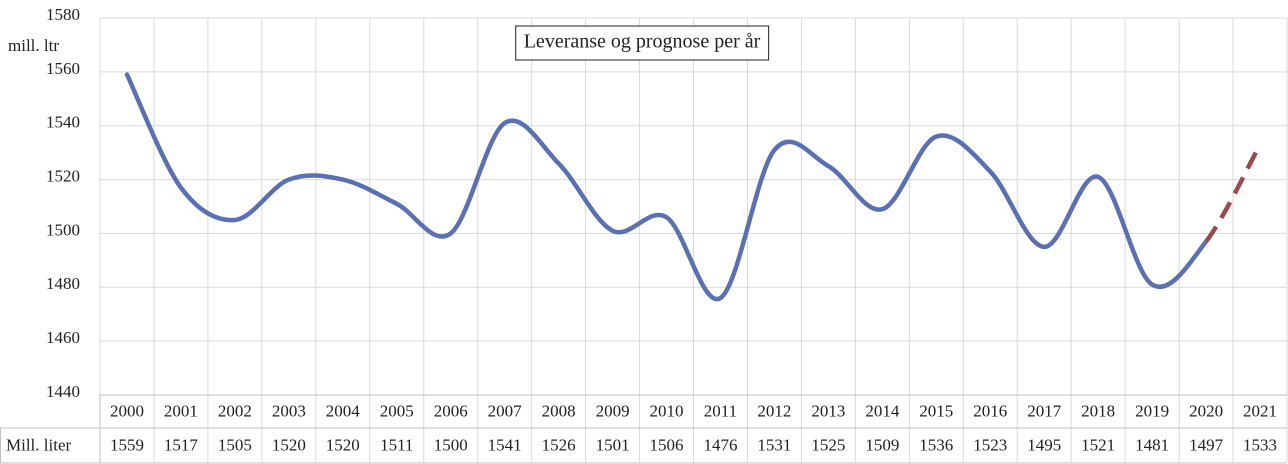 The image size is (1288, 464). I want to click on x-tick-label: 2008, so click(559, 410).